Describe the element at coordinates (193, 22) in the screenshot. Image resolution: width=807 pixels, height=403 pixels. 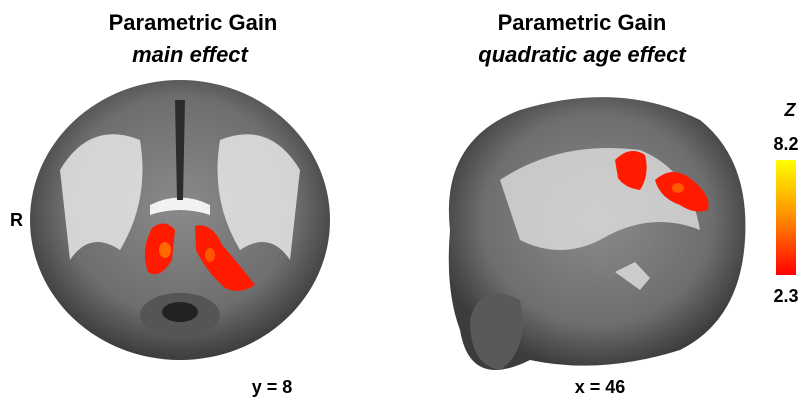
I see `left-title: Parametric Gain` at that location.